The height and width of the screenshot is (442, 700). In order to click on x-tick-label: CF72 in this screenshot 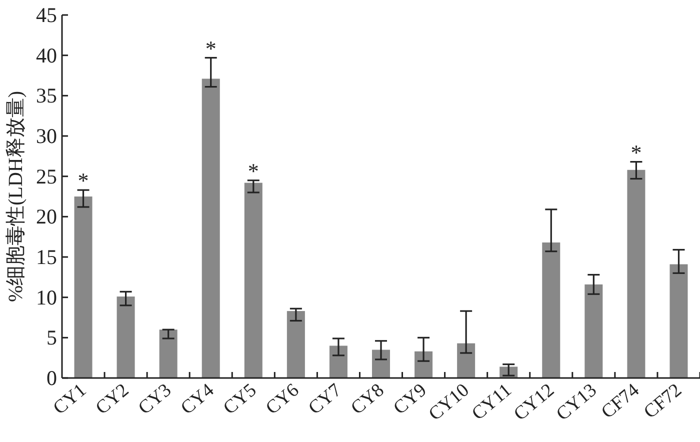, I will do `click(663, 401)`.